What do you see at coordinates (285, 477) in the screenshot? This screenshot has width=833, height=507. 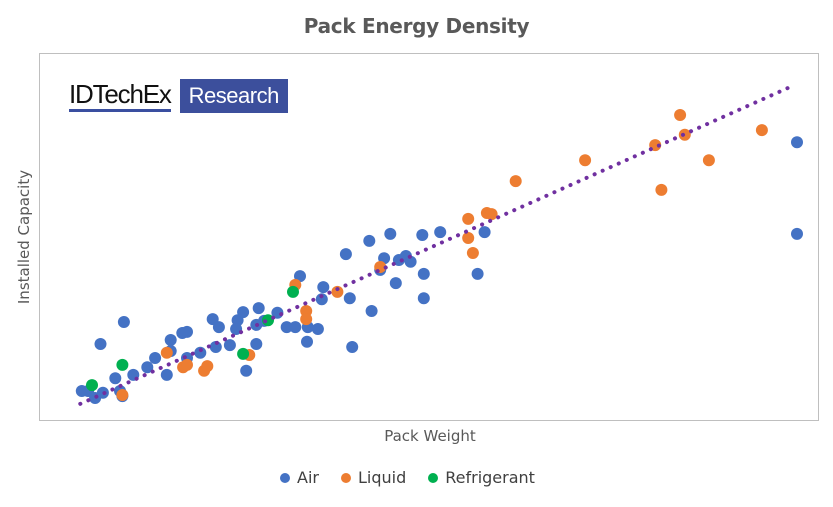 I see `legend-marker-air` at bounding box center [285, 477].